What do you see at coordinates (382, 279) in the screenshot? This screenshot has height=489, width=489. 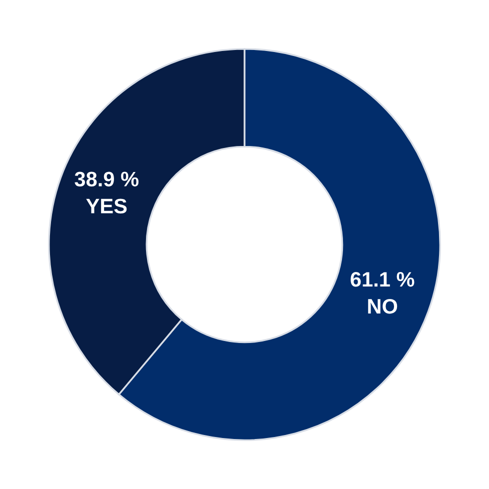 I see `data-label: 61.1 %` at bounding box center [382, 279].